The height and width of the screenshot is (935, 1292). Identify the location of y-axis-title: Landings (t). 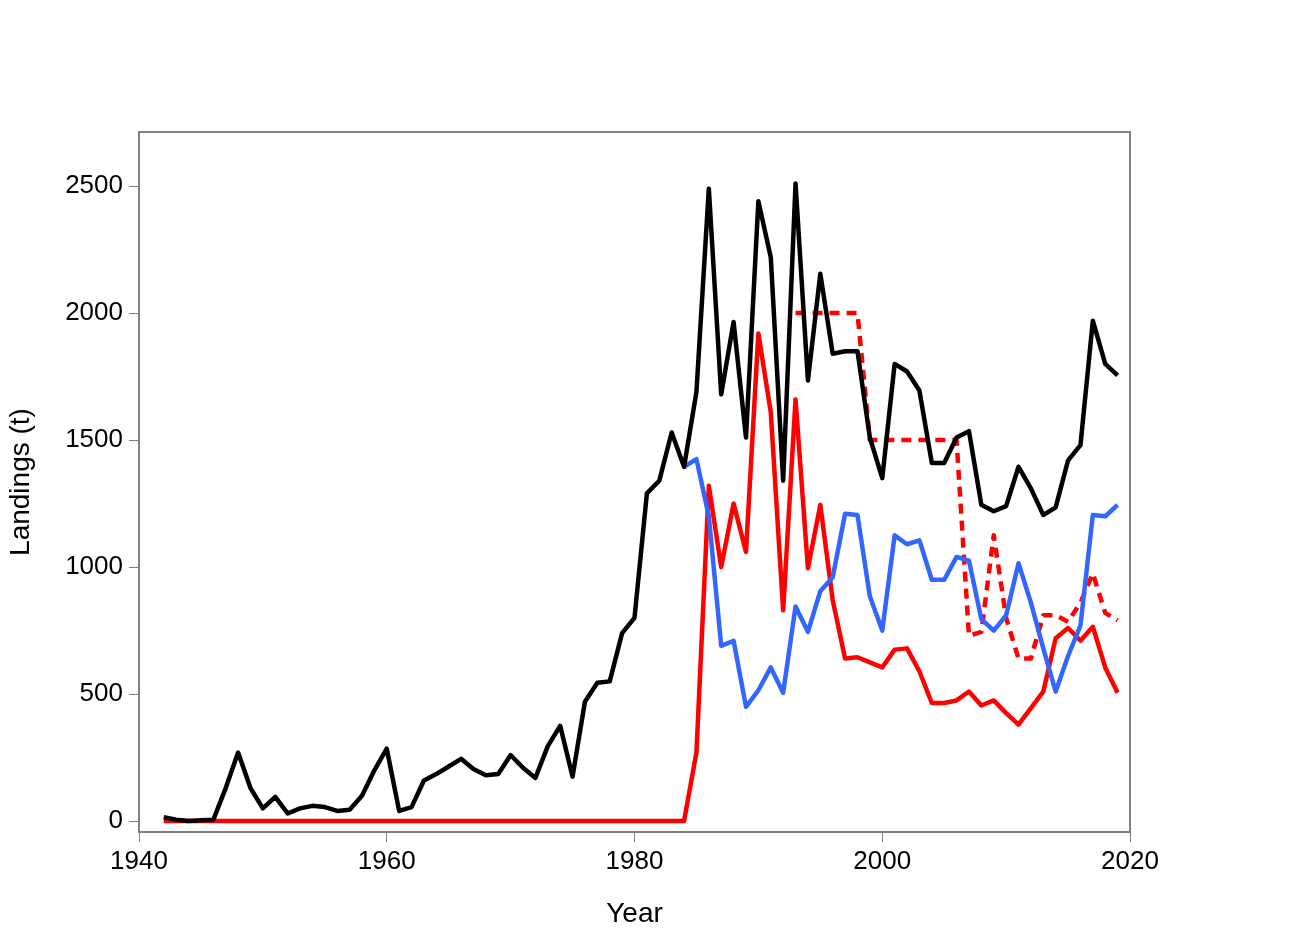
(19, 482).